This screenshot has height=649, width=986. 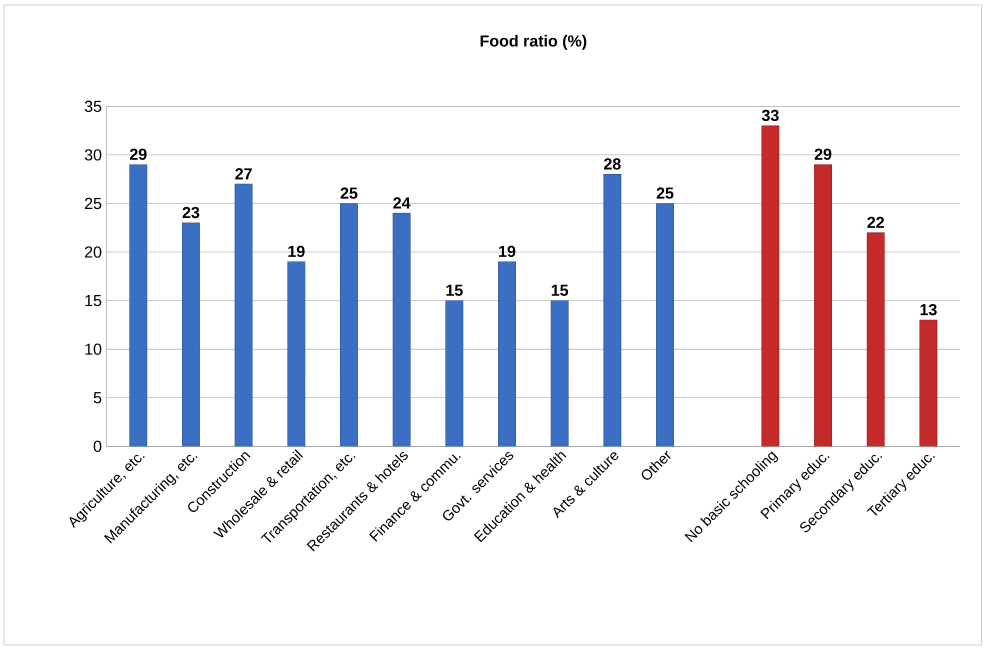 I want to click on data-label: 33, so click(x=770, y=116).